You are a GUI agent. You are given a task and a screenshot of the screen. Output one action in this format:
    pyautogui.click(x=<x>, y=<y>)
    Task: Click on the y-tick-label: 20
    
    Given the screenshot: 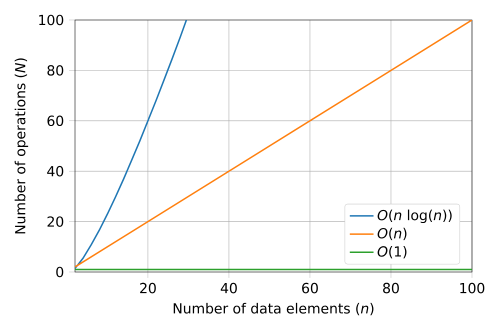 What is the action you would take?
    pyautogui.click(x=56, y=221)
    